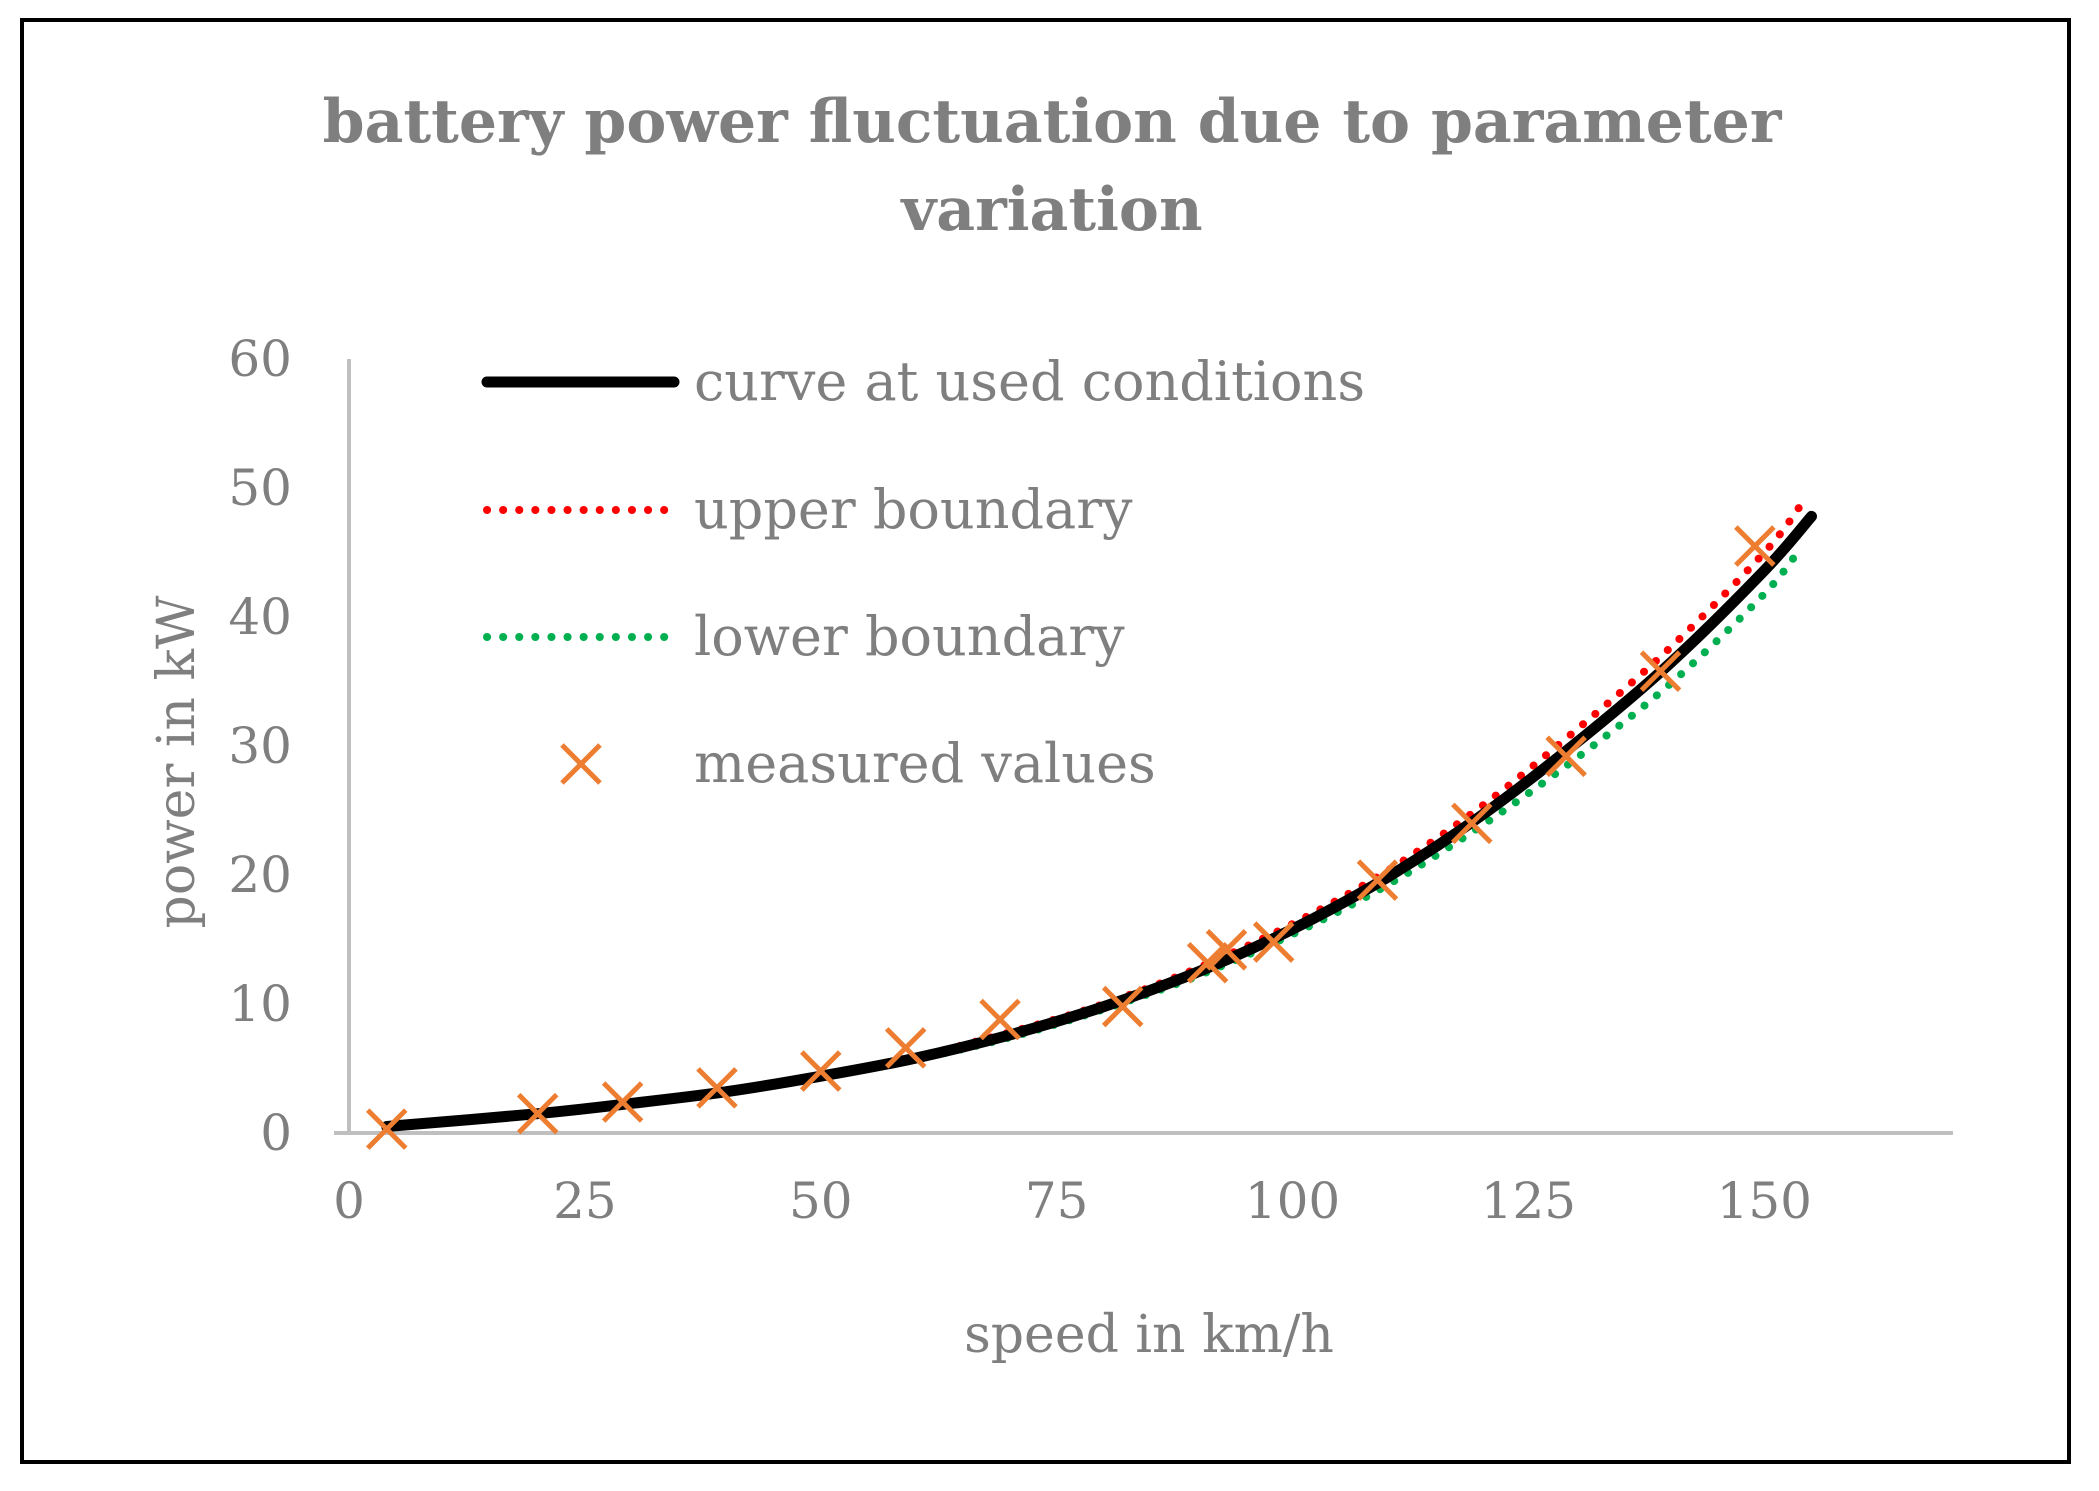  Describe the element at coordinates (913, 509) in the screenshot. I see `legend-label: upper boundary` at that location.